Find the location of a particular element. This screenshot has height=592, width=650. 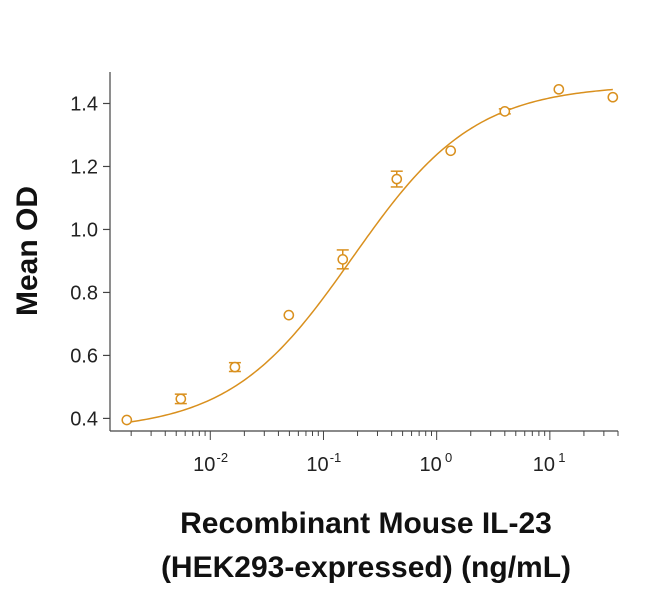

x-axis-title-line2: (HEK293-expressed) (ng/mL) is located at coordinates (366, 567).